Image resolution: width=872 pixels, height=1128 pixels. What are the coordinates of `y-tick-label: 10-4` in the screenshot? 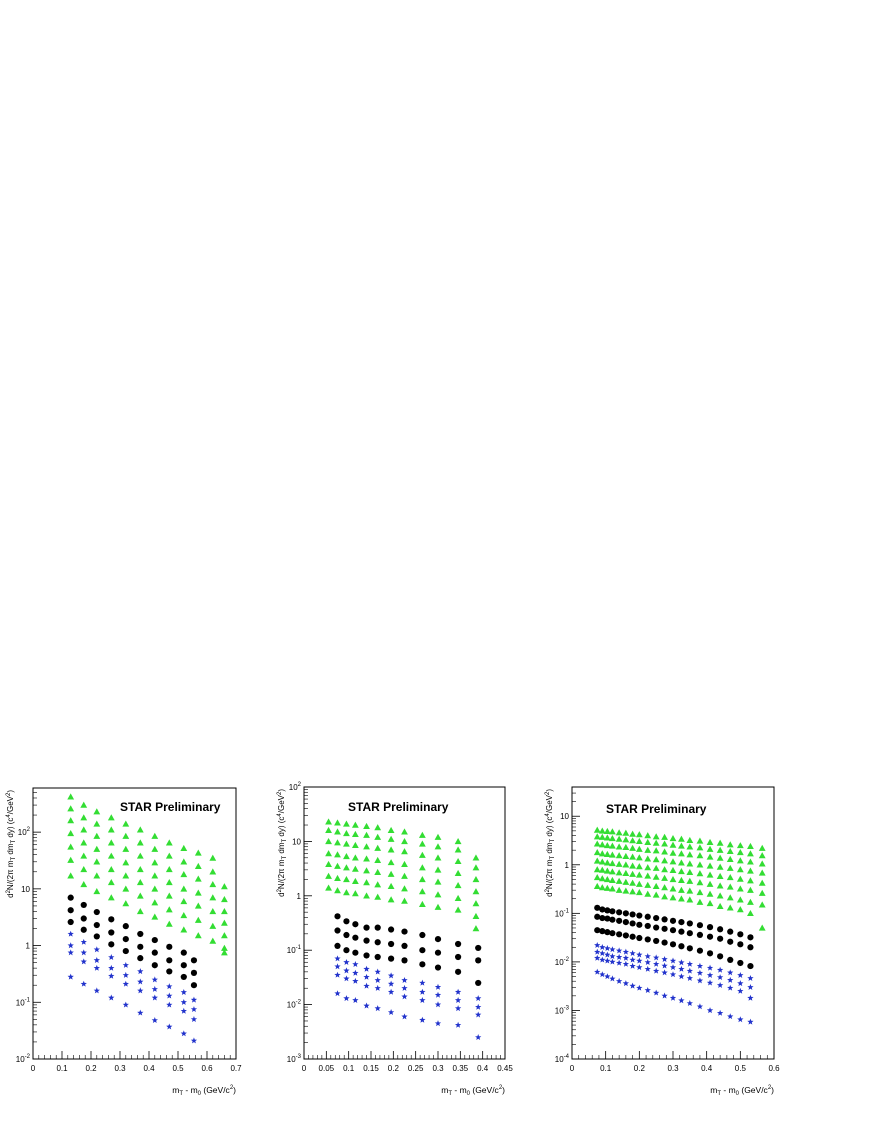 It's located at (562, 1059).